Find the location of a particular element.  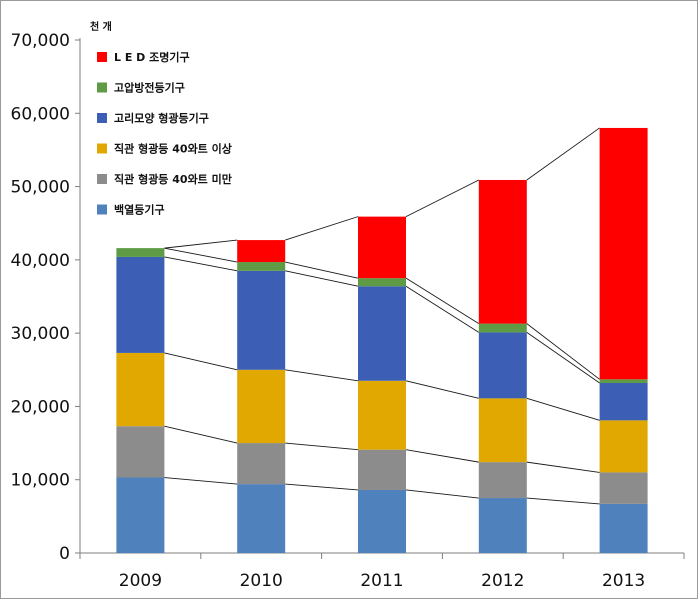

legend-label: L E D 조명기구 is located at coordinates (152, 57).